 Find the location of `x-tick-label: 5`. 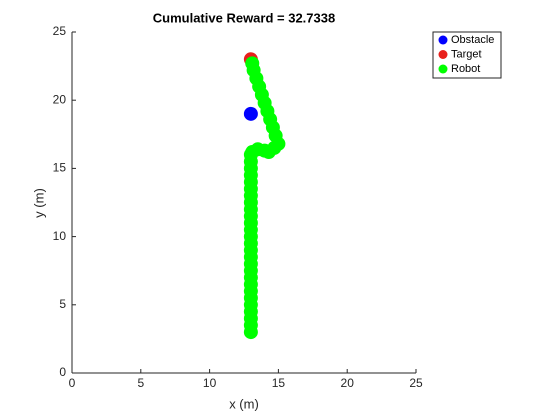

x-tick-label: 5 is located at coordinates (140, 383).